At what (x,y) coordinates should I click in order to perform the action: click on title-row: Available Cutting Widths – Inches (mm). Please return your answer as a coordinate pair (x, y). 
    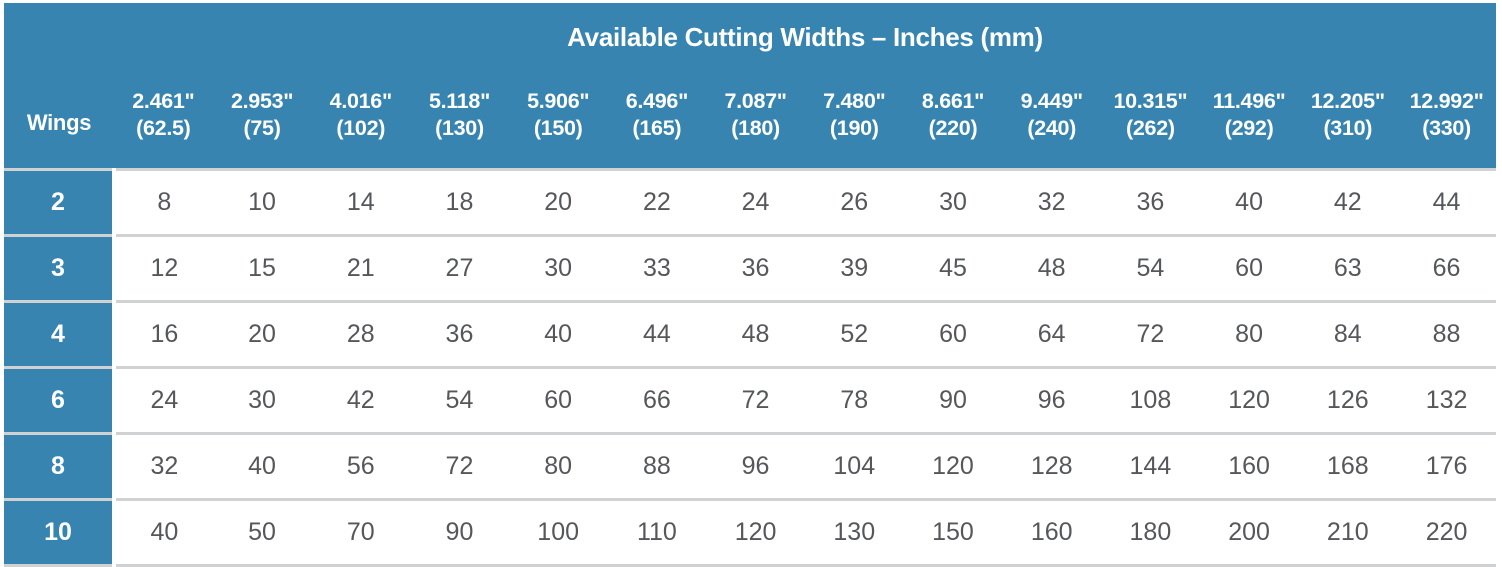
    Looking at the image, I should click on (750, 32).